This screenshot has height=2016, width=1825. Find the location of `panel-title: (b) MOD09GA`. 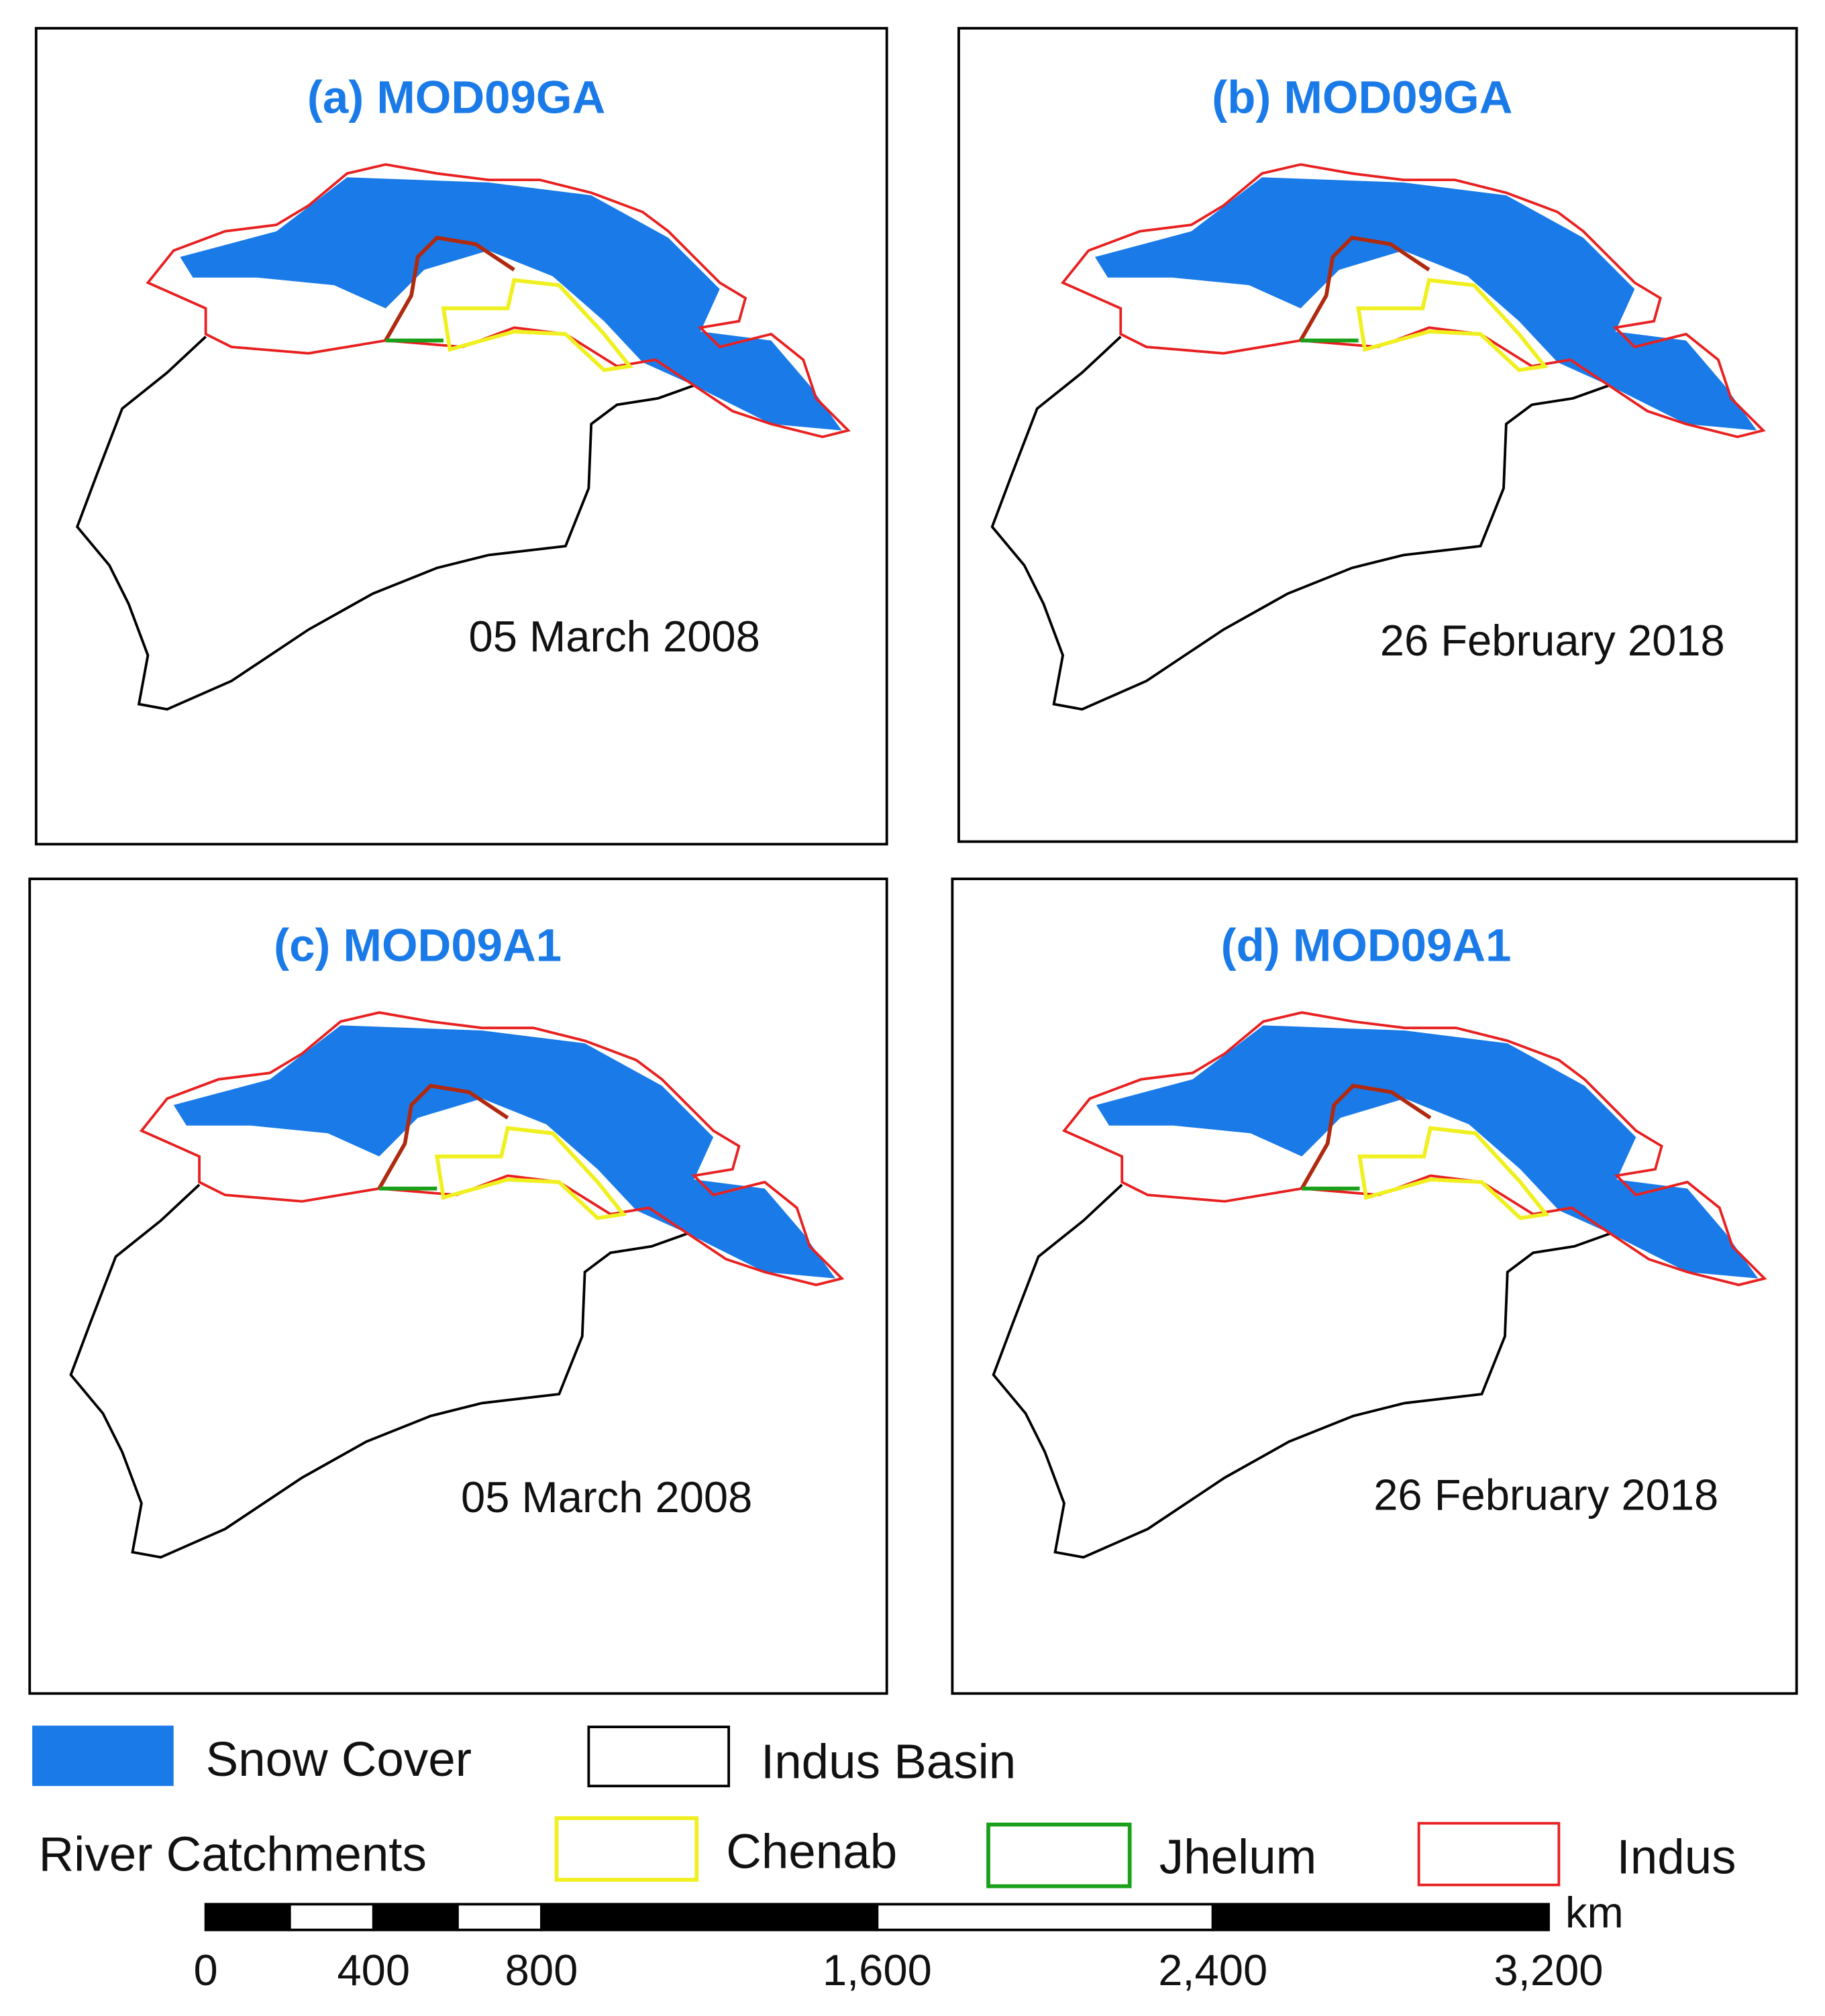

panel-title: (b) MOD09GA is located at coordinates (1362, 97).